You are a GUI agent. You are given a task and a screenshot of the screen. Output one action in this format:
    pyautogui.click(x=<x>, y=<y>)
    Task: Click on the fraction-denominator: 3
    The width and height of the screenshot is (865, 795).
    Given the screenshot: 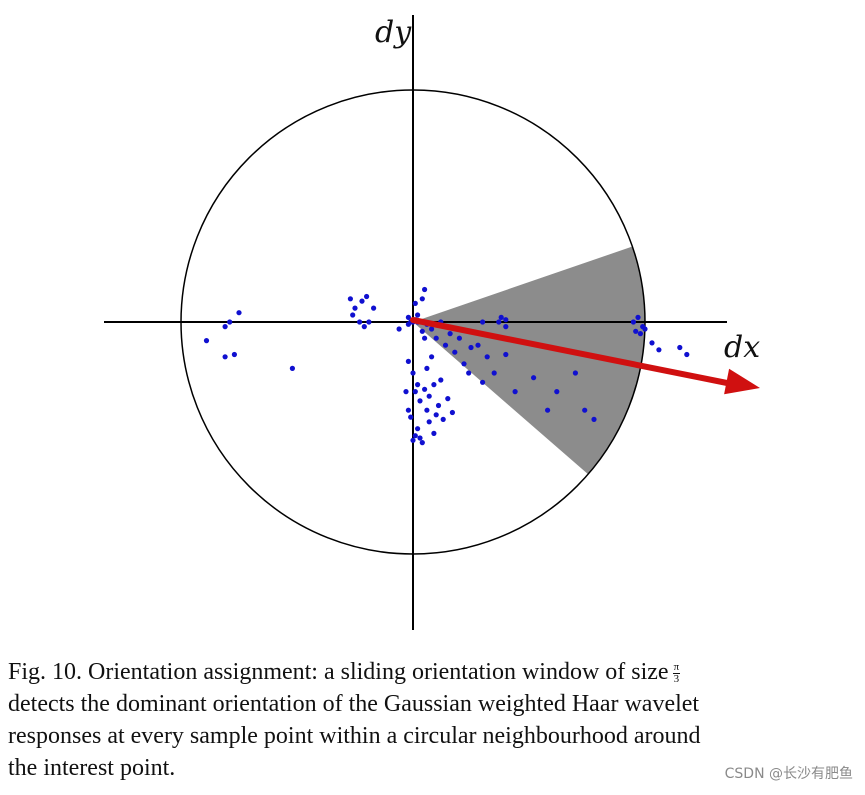 What is the action you would take?
    pyautogui.click(x=676, y=678)
    